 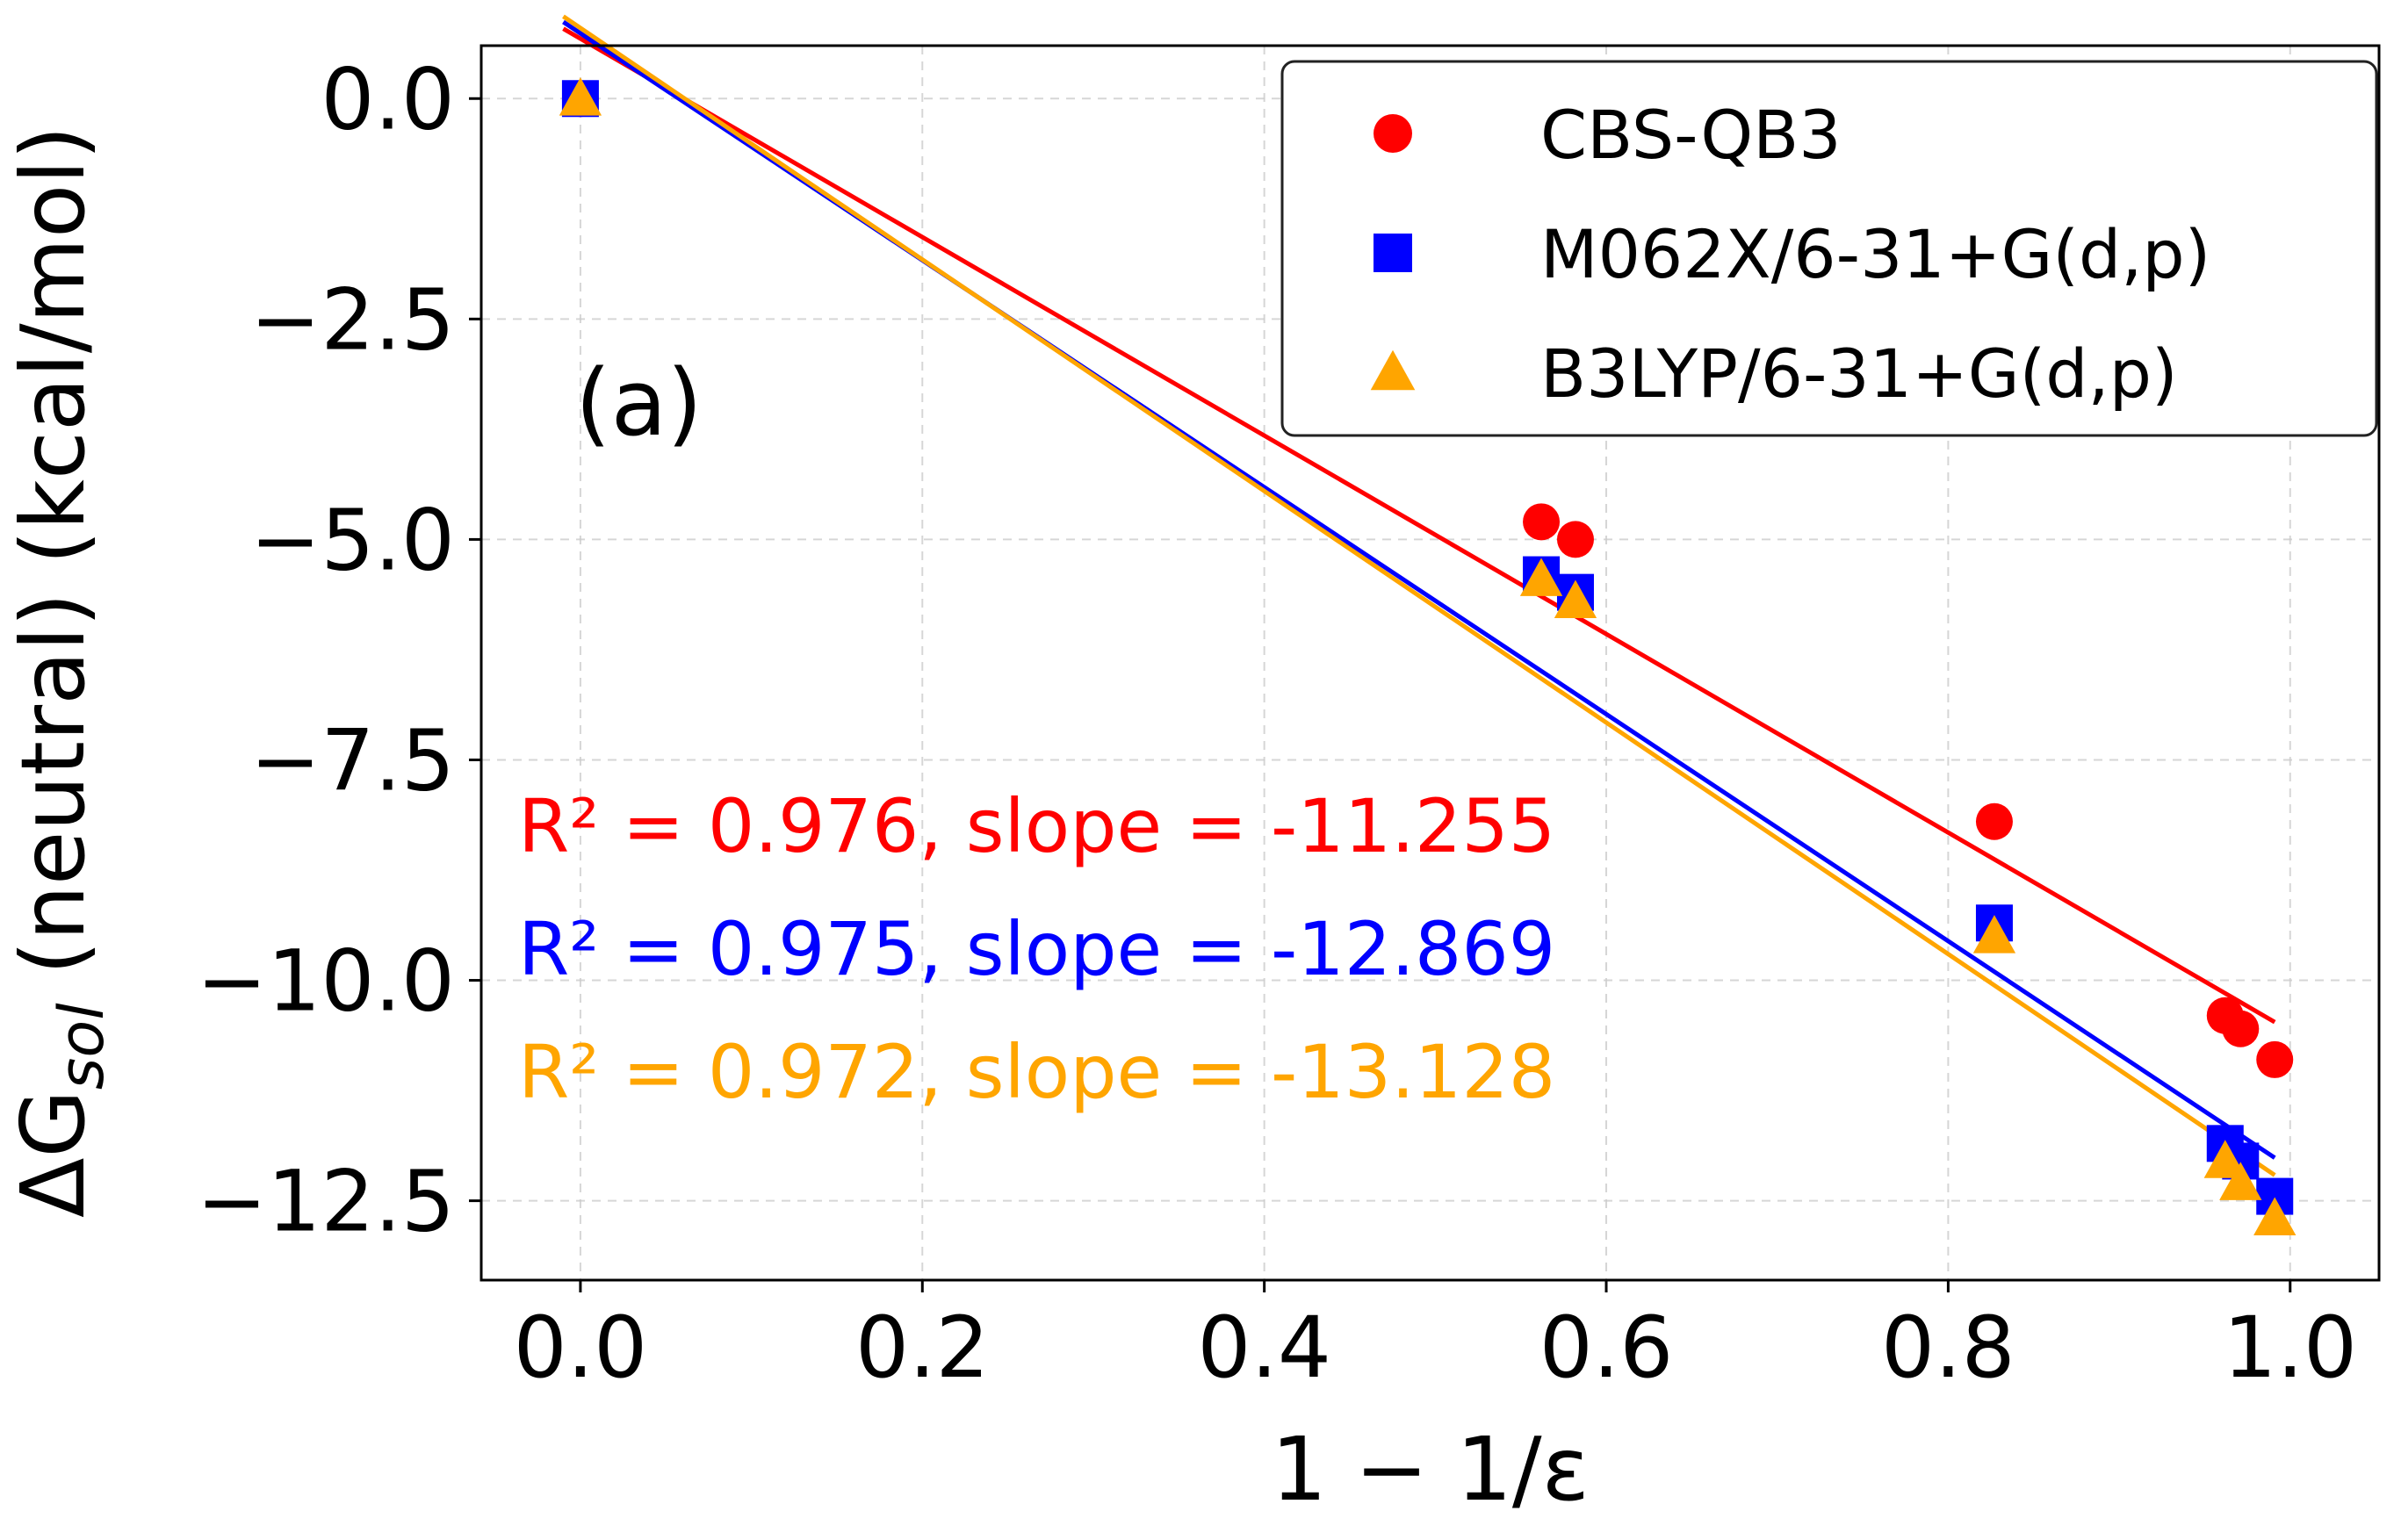 What do you see at coordinates (54, 1154) in the screenshot?
I see `y-axis-label-main: ΔG` at bounding box center [54, 1154].